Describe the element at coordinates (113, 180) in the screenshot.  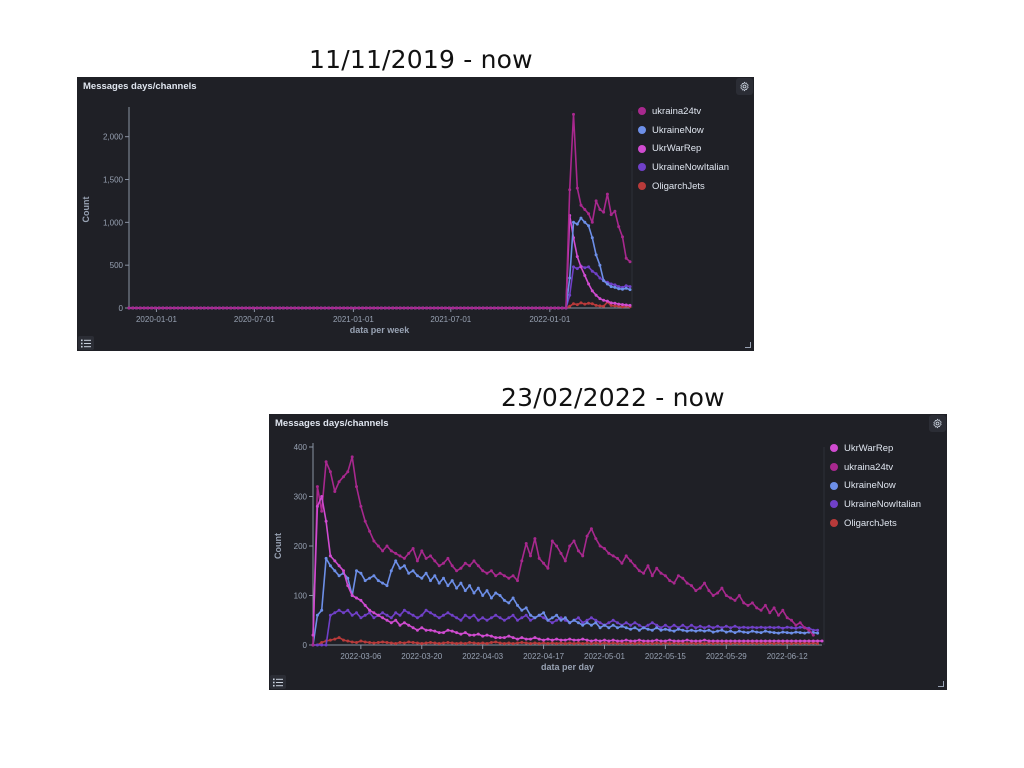
I see `y-tick-label: 1,500` at that location.